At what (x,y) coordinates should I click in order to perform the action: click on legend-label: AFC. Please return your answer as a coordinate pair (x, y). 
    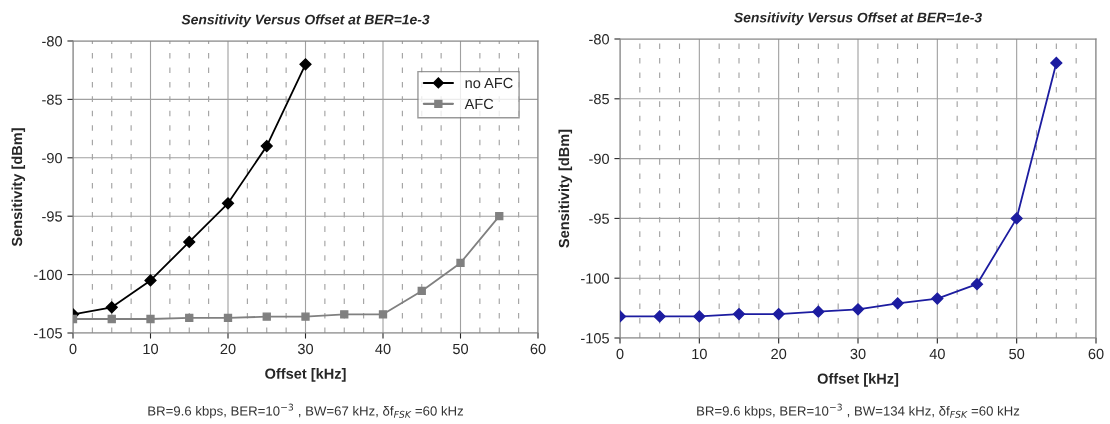
    Looking at the image, I should click on (479, 104).